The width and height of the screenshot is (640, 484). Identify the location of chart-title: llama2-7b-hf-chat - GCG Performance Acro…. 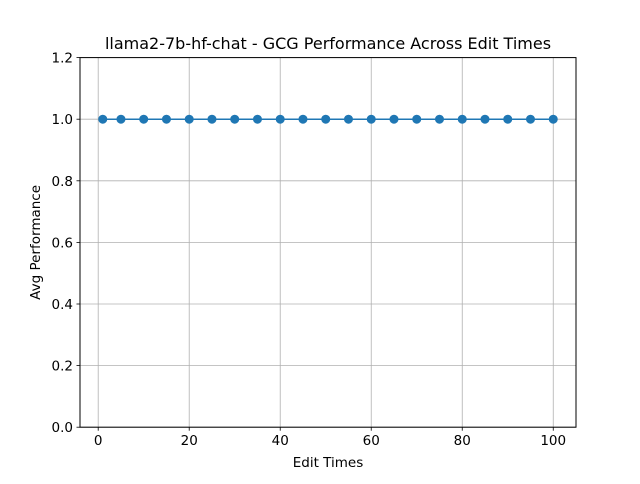
(328, 43).